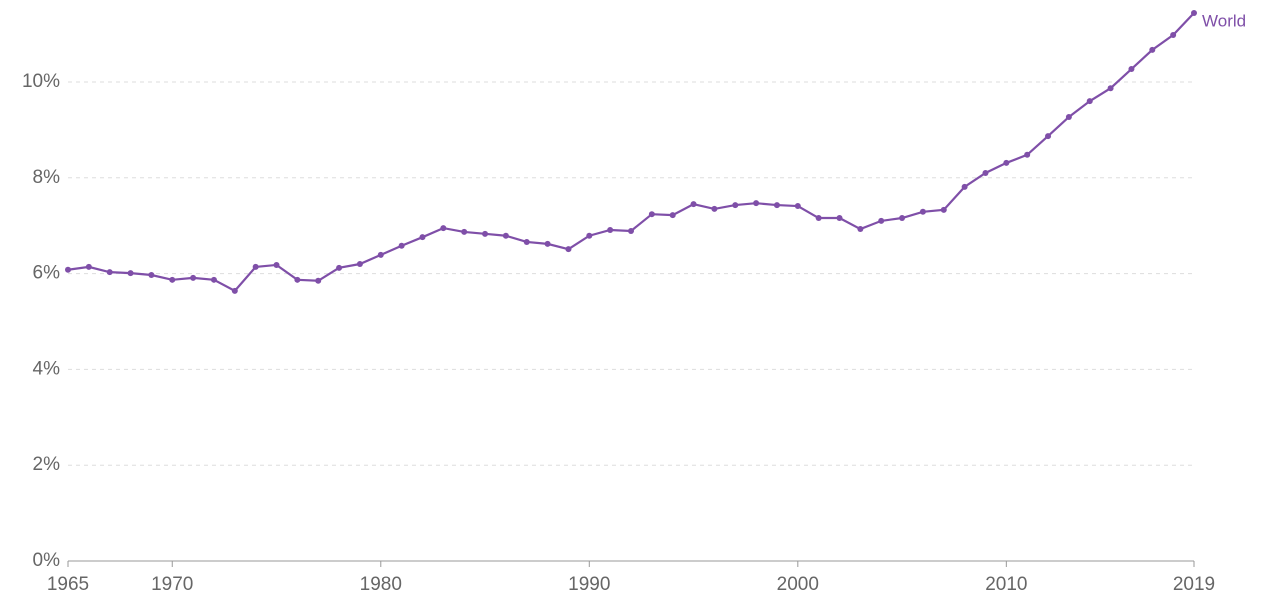 The image size is (1272, 600). I want to click on y-tick-label: 2%, so click(47, 464).